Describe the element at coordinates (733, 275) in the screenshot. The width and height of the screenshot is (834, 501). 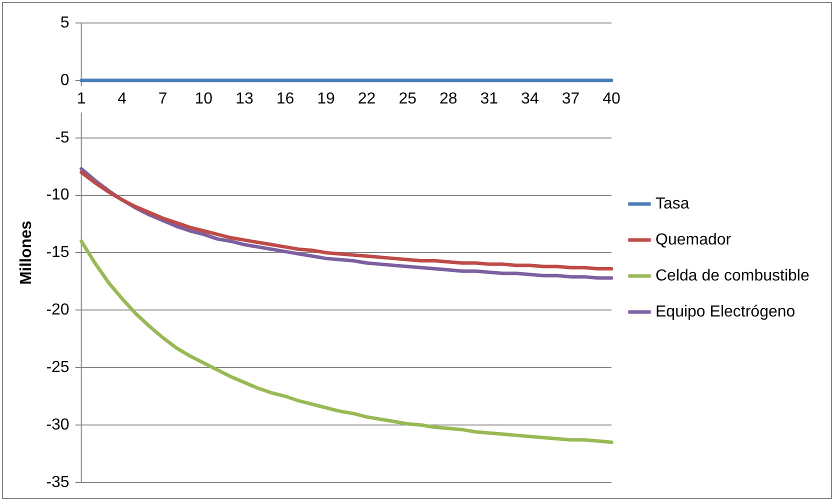
I see `legend-label: Celda de combustible` at that location.